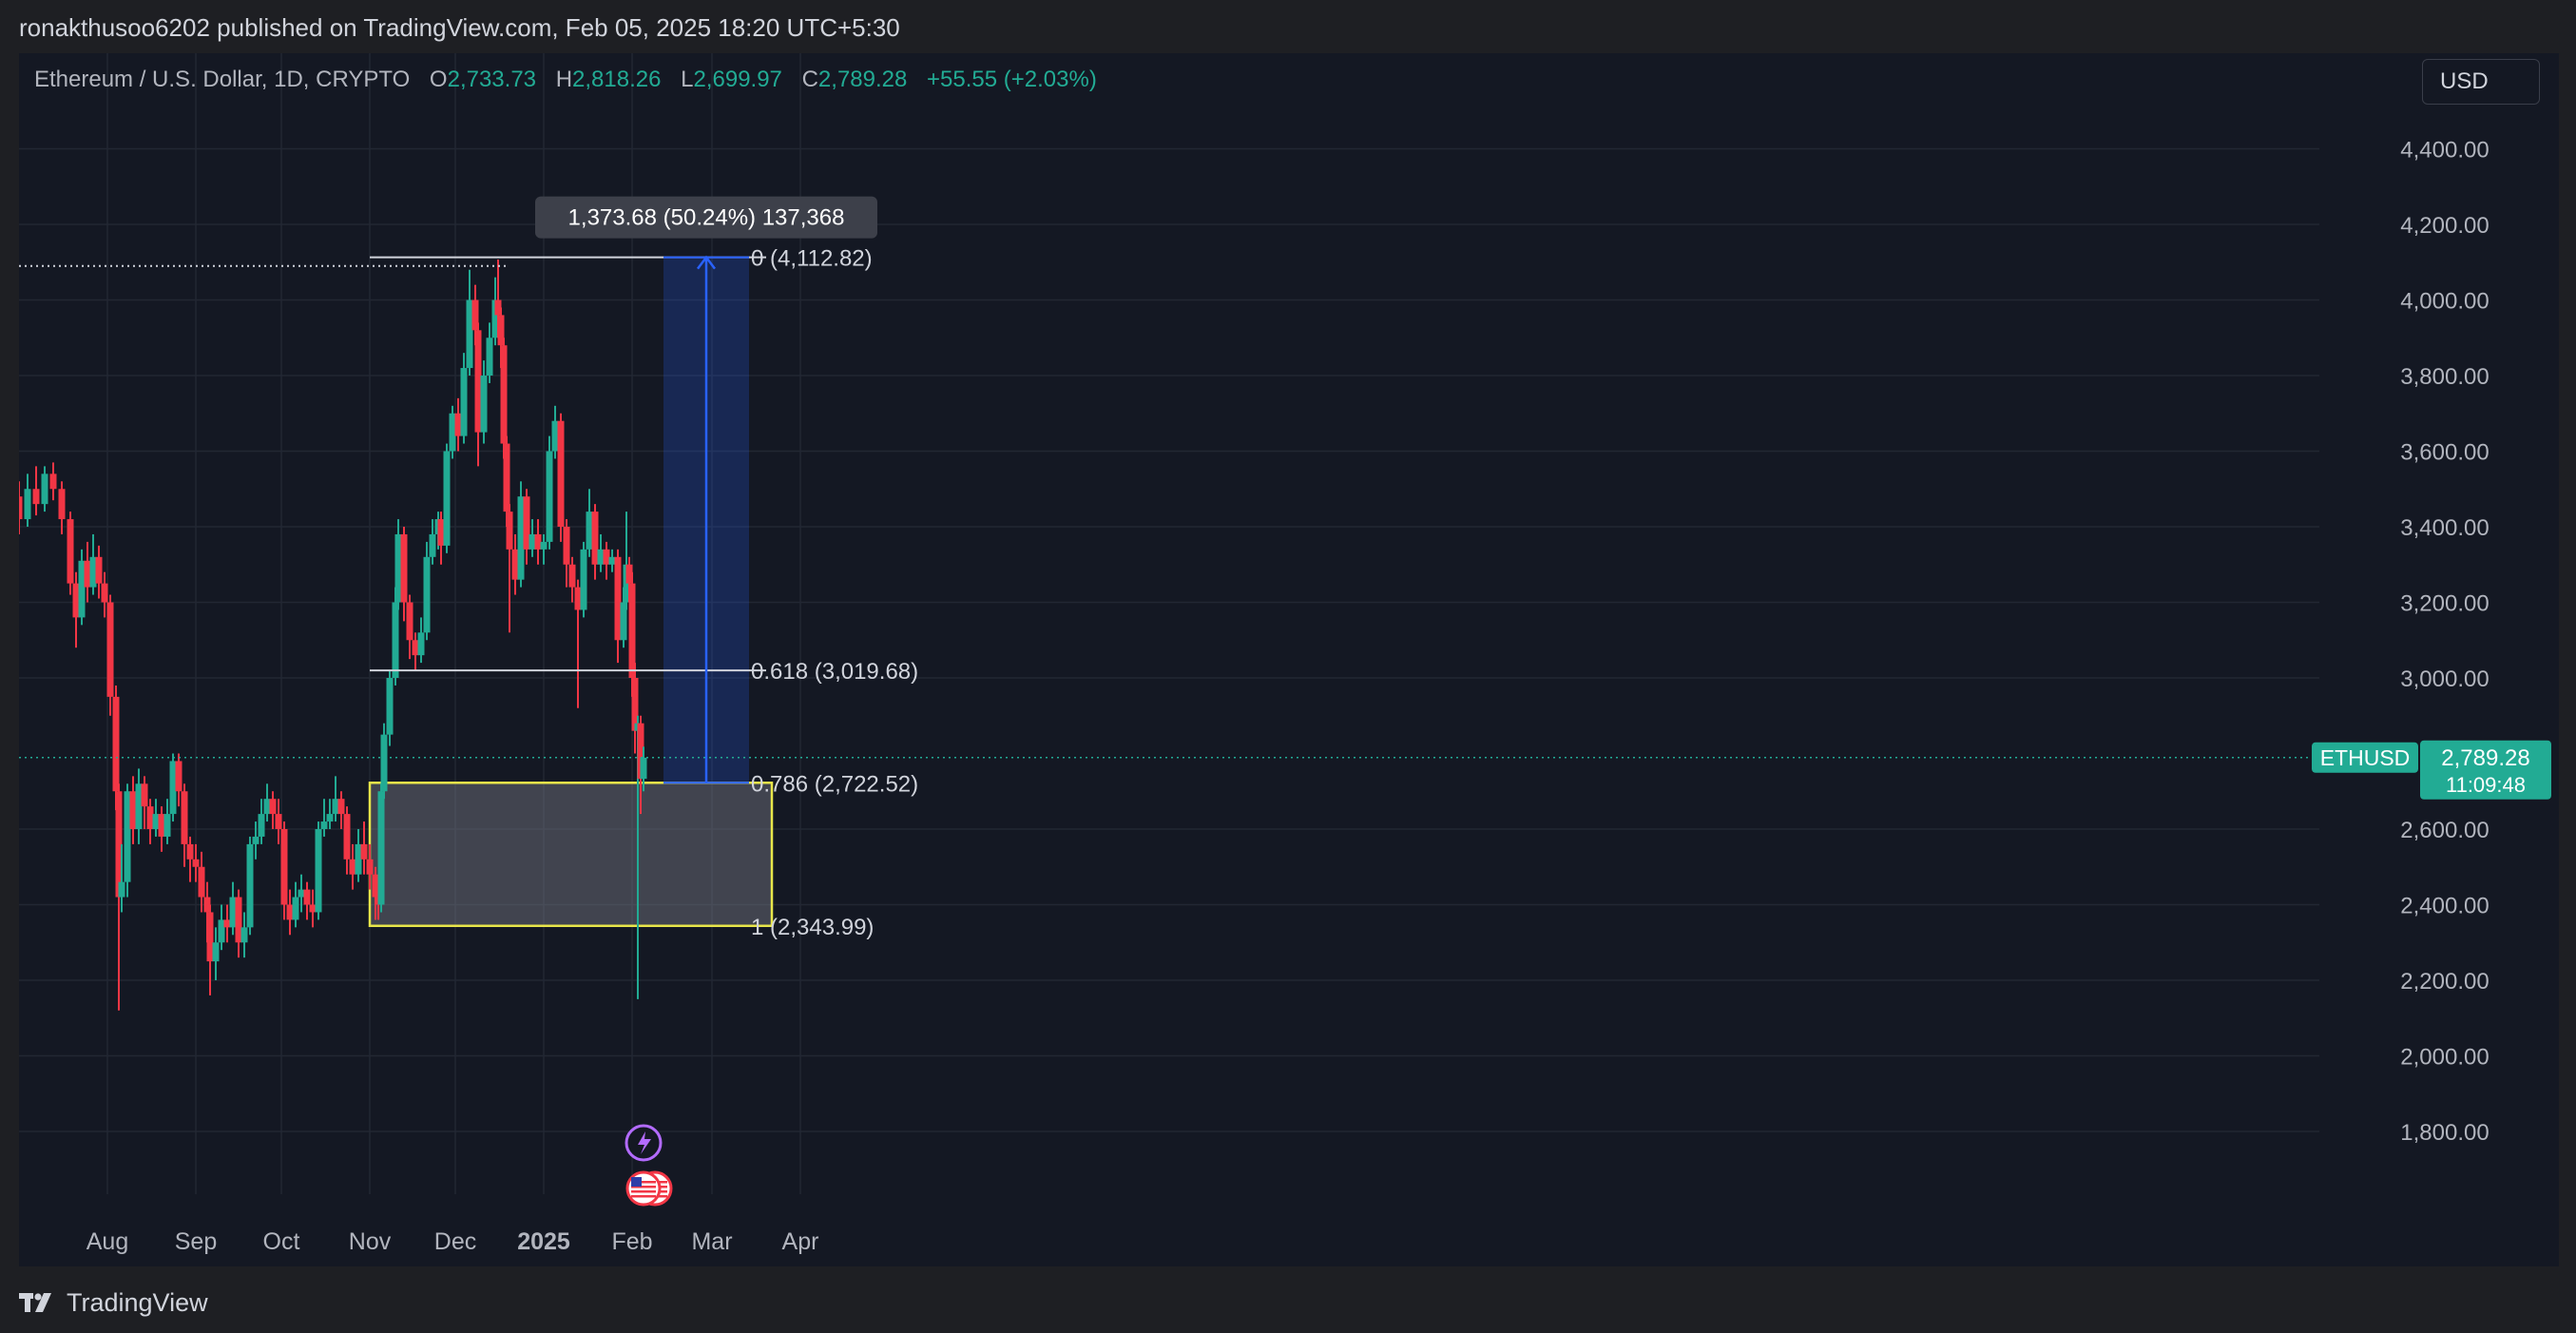 This screenshot has width=2576, height=1333. What do you see at coordinates (2444, 151) in the screenshot?
I see `price-tick-label: 4,400.00` at bounding box center [2444, 151].